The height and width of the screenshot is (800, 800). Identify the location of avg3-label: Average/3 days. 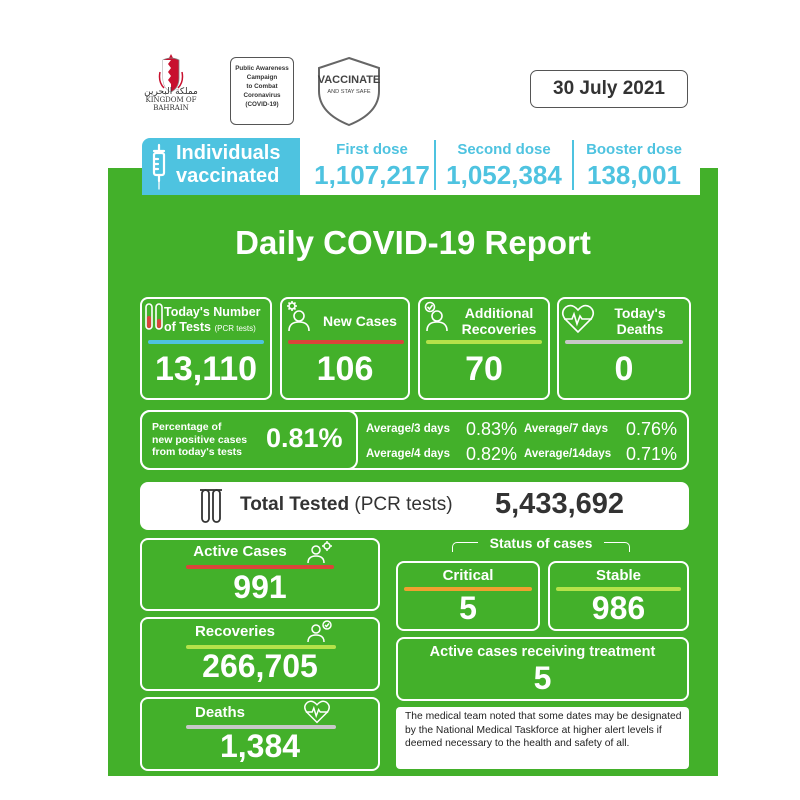
(408, 429).